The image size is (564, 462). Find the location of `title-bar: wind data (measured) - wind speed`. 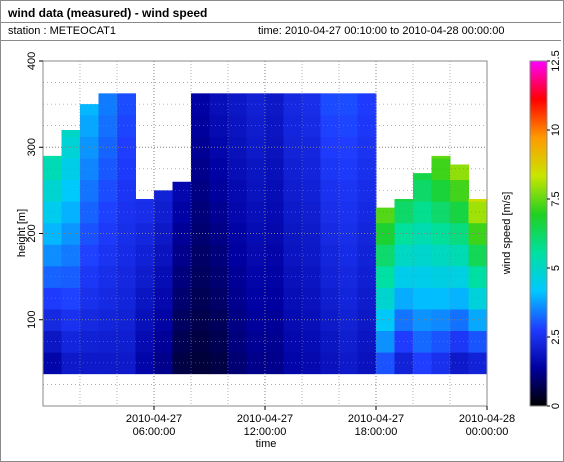

title-bar: wind data (measured) - wind speed is located at coordinates (281, 12).